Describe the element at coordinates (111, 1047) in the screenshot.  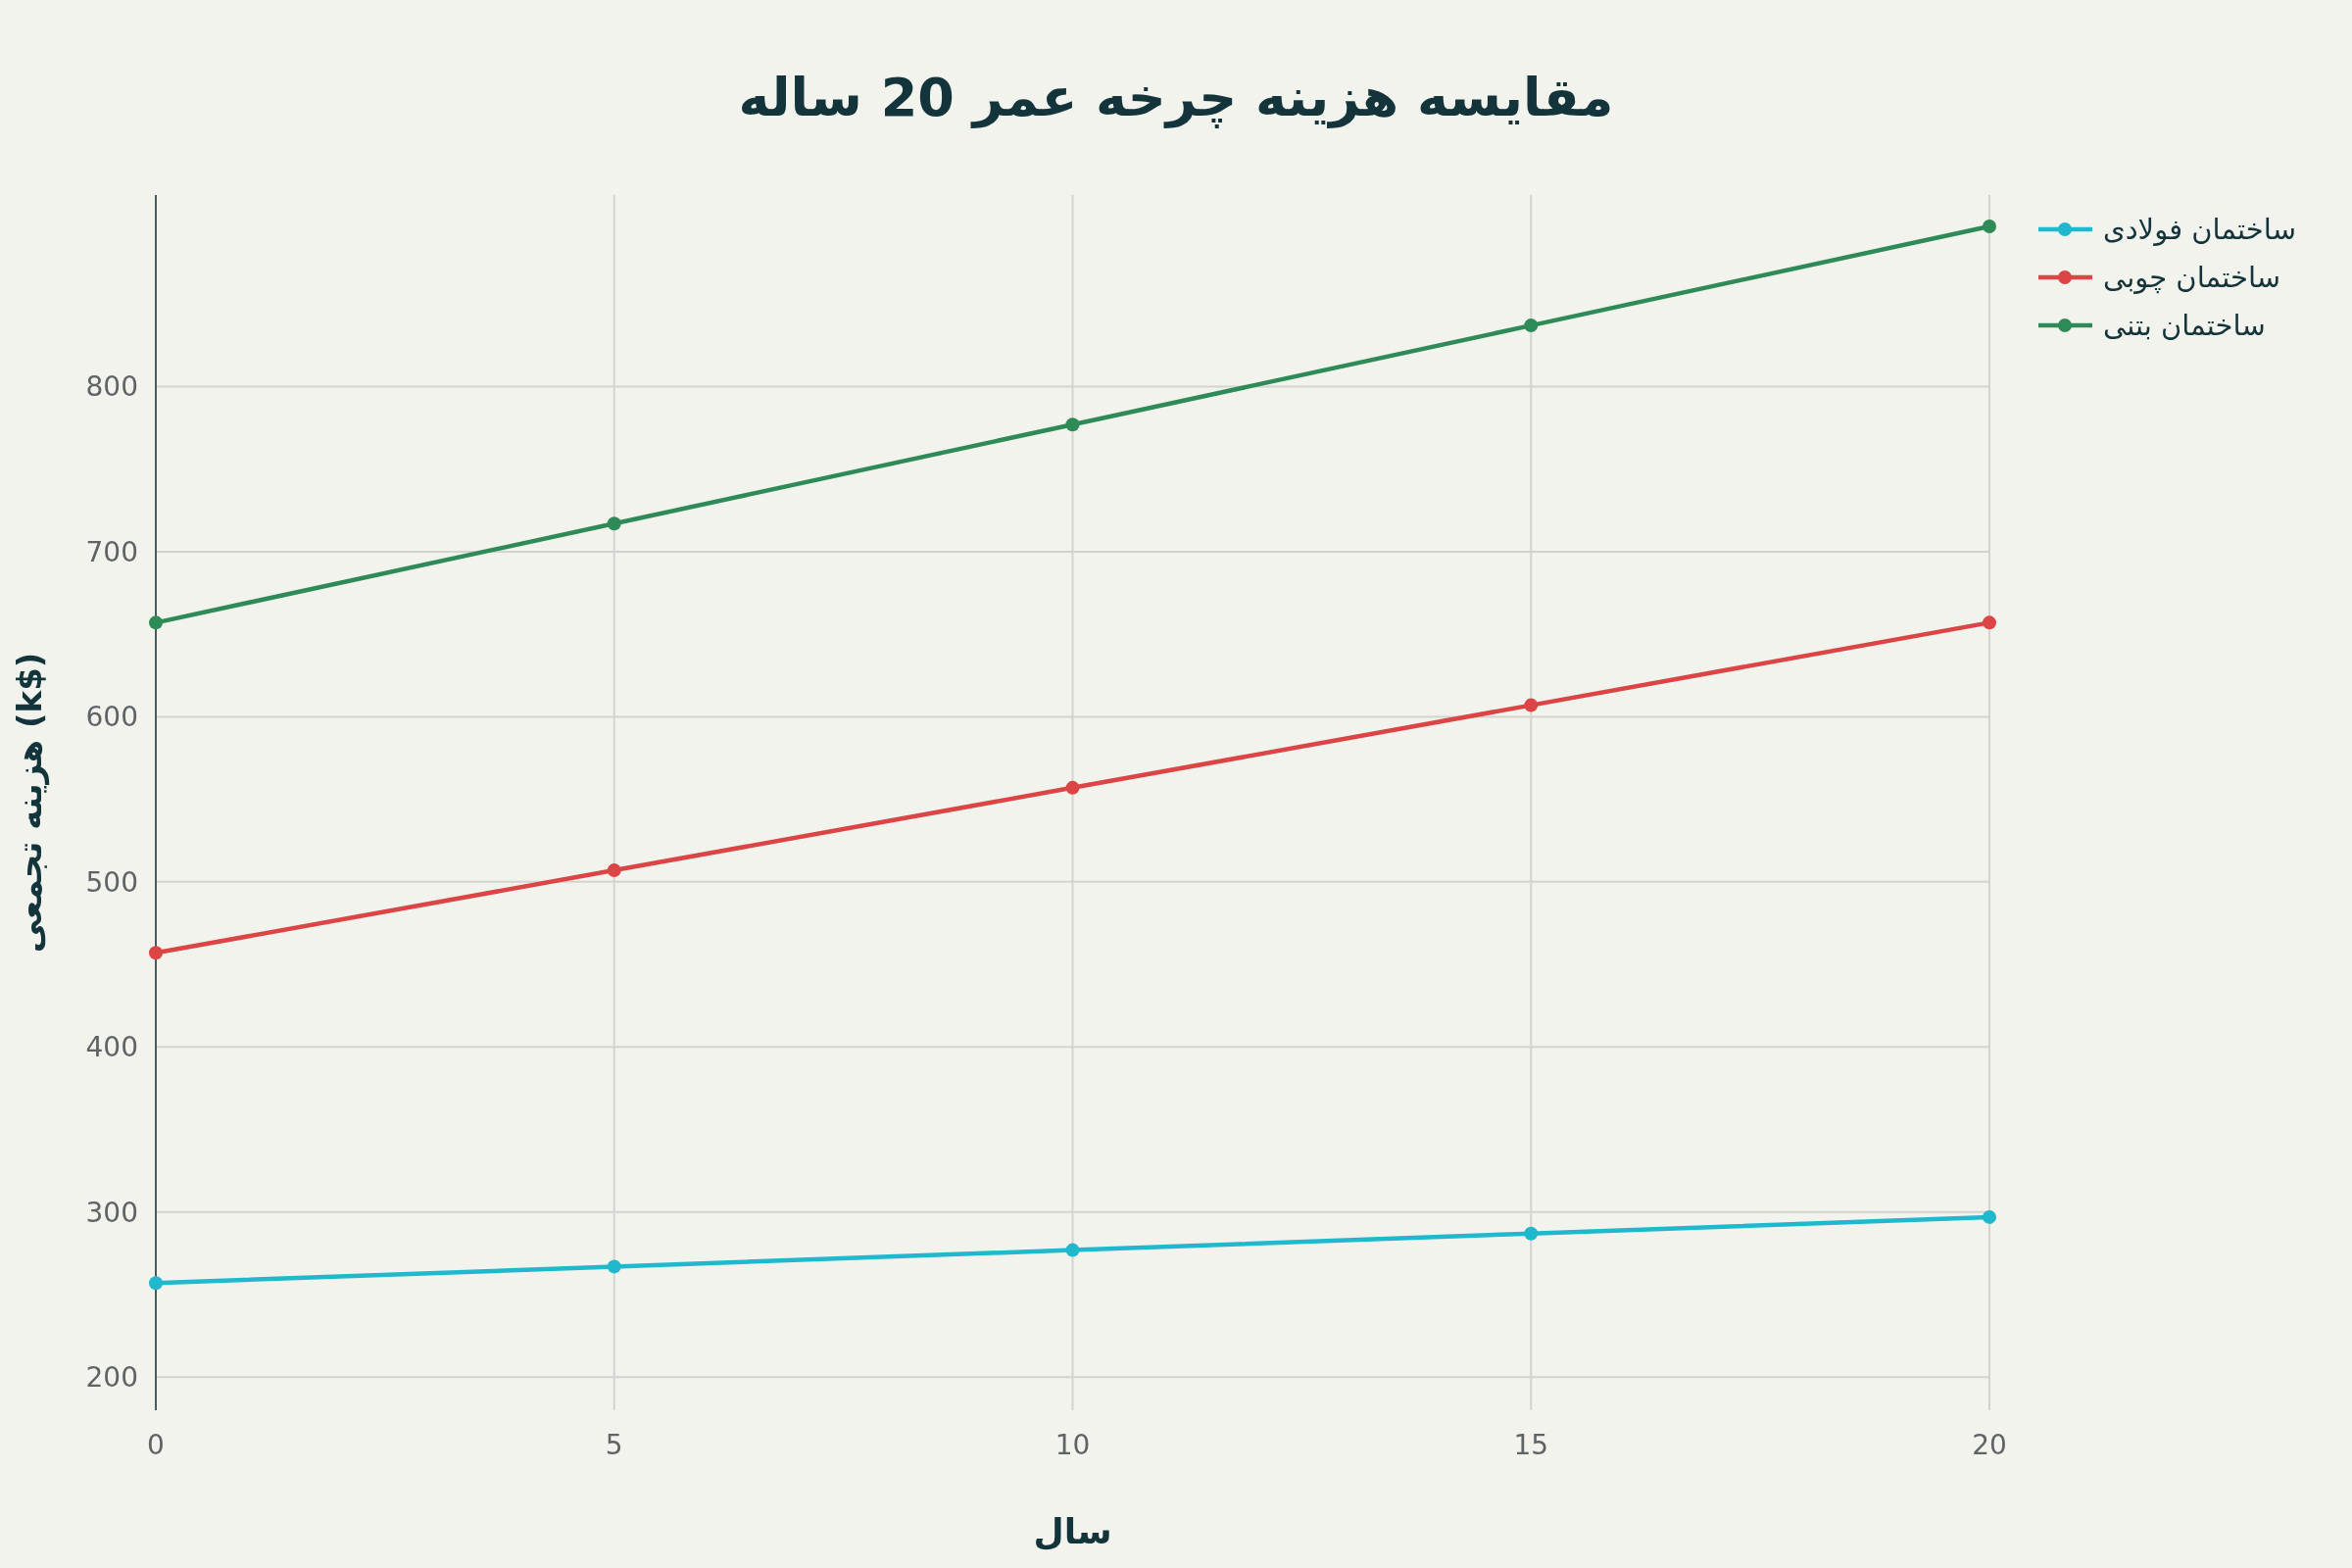
I see `y-tick-label: 400` at that location.